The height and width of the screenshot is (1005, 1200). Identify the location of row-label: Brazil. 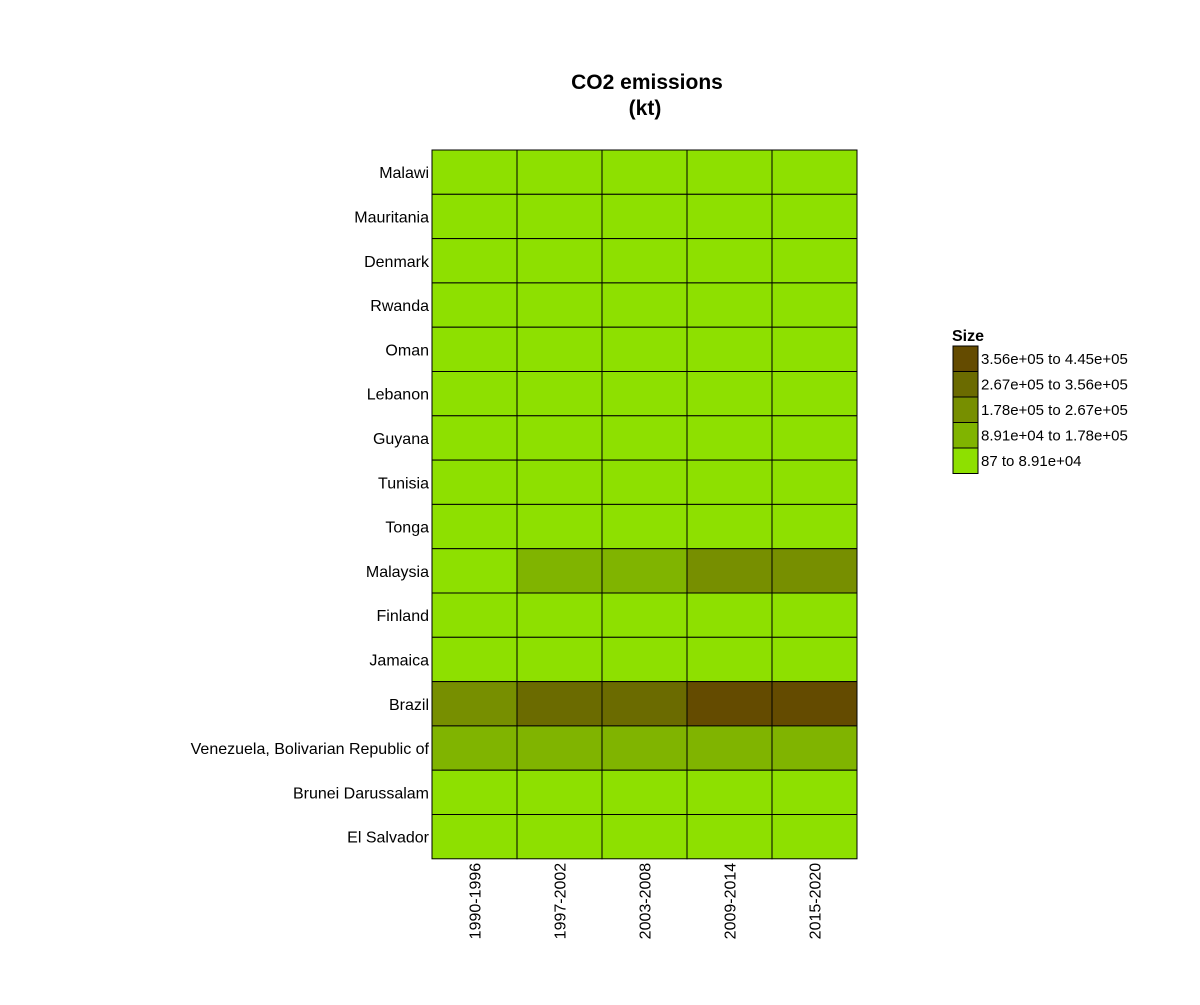
(409, 705).